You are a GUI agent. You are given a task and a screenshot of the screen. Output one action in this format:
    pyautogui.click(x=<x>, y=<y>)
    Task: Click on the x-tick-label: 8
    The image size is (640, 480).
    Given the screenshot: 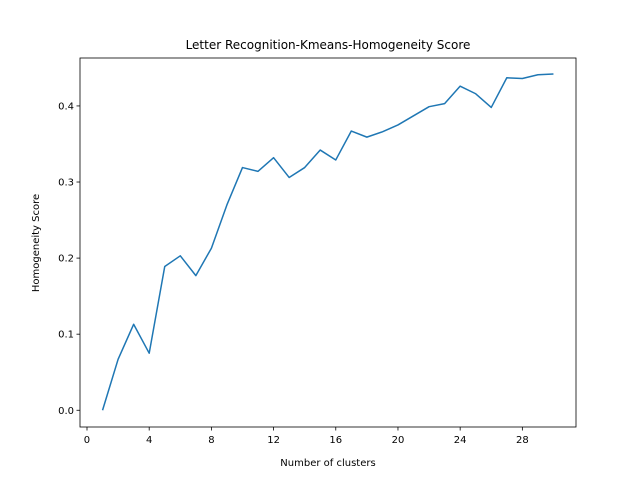 What is the action you would take?
    pyautogui.click(x=211, y=440)
    